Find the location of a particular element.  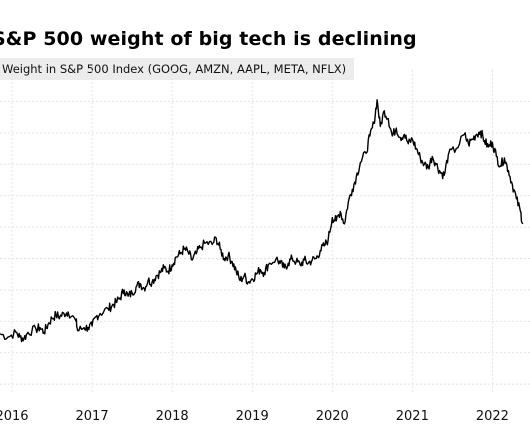

x-tick-label: 2016 is located at coordinates (14, 416).